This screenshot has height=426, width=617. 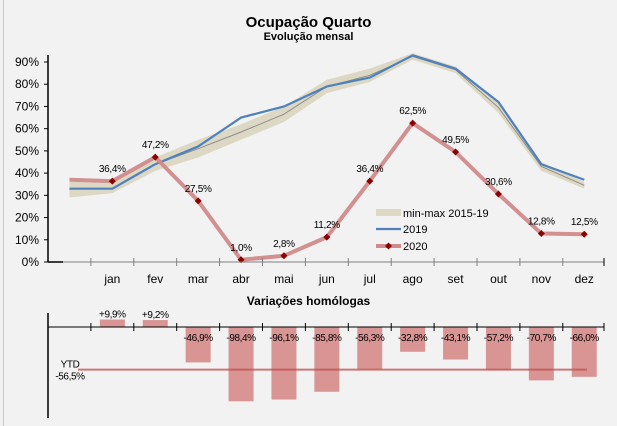 What do you see at coordinates (241, 364) in the screenshot?
I see `bar-abr` at bounding box center [241, 364].